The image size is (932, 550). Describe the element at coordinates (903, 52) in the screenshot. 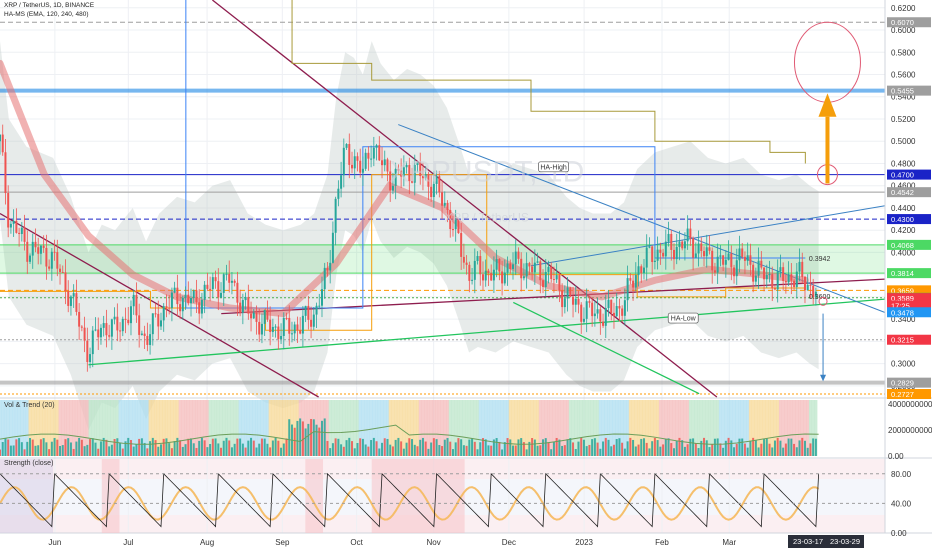

I see `price-tick-label: 0.5800` at that location.